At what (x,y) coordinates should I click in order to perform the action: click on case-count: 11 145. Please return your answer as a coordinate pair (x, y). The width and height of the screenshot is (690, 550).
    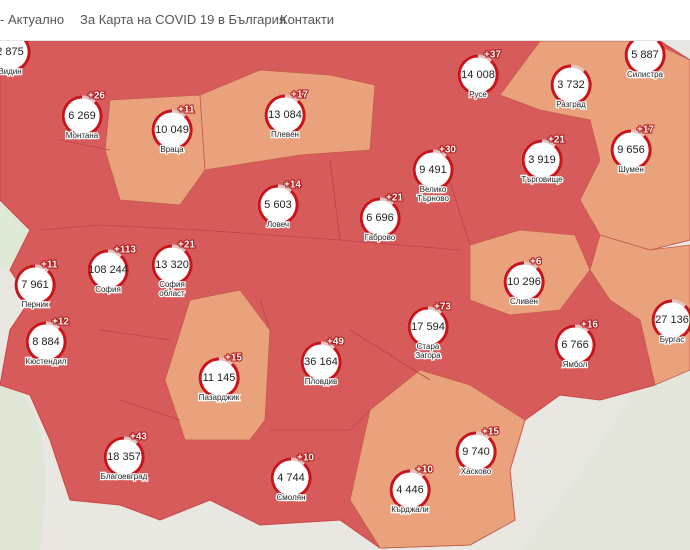
    Looking at the image, I should click on (219, 378).